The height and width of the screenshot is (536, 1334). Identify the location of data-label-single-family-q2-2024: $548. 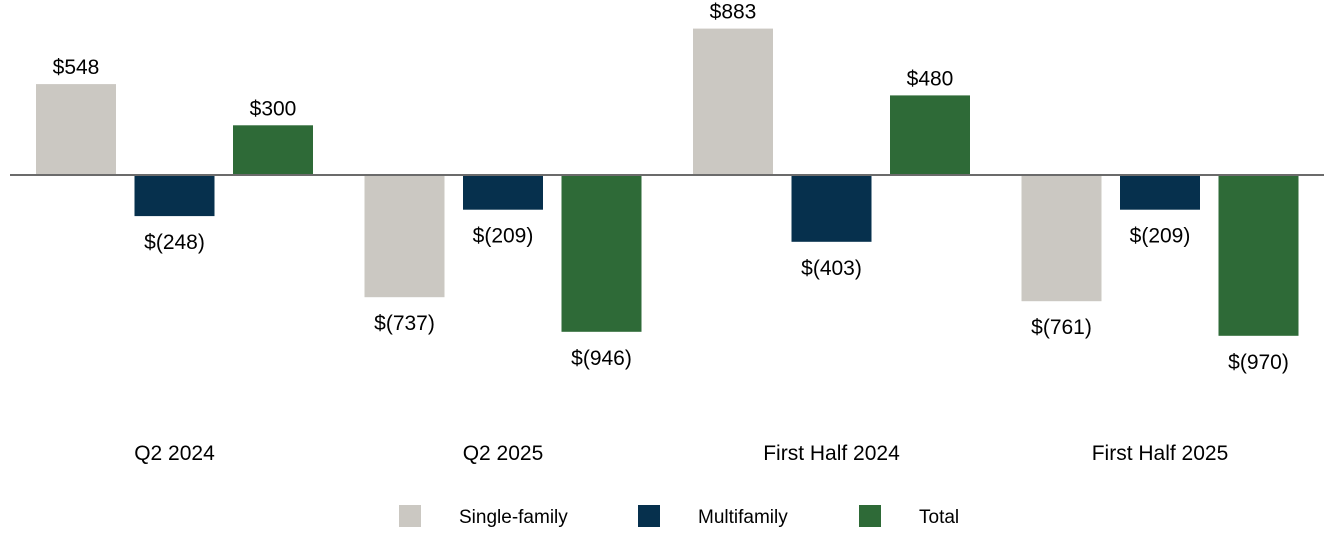
(76, 67).